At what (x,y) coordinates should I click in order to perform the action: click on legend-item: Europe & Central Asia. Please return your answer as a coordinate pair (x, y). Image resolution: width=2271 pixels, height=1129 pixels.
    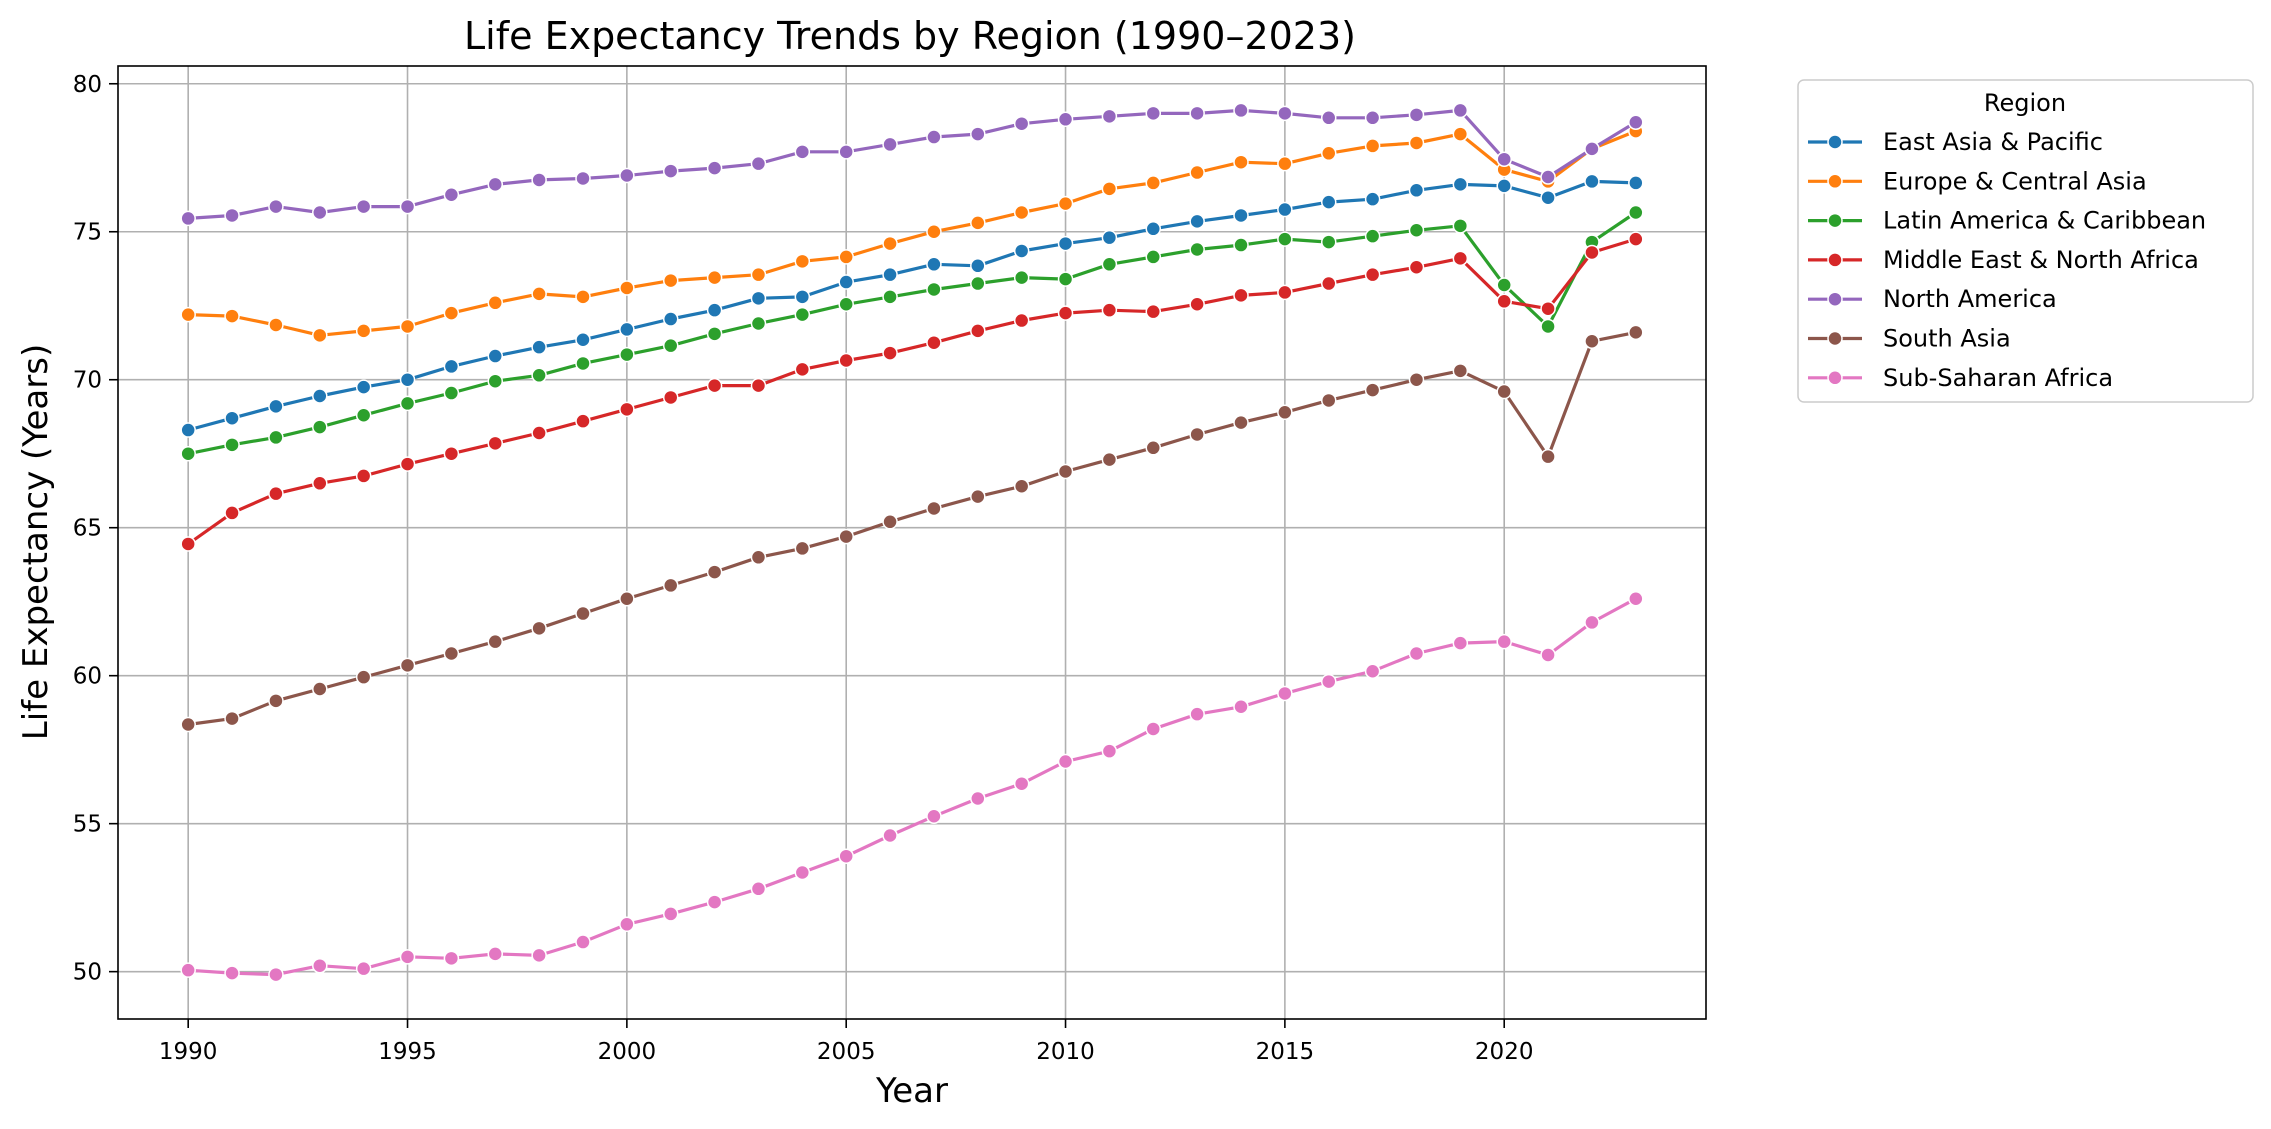
    Looking at the image, I should click on (1977, 181).